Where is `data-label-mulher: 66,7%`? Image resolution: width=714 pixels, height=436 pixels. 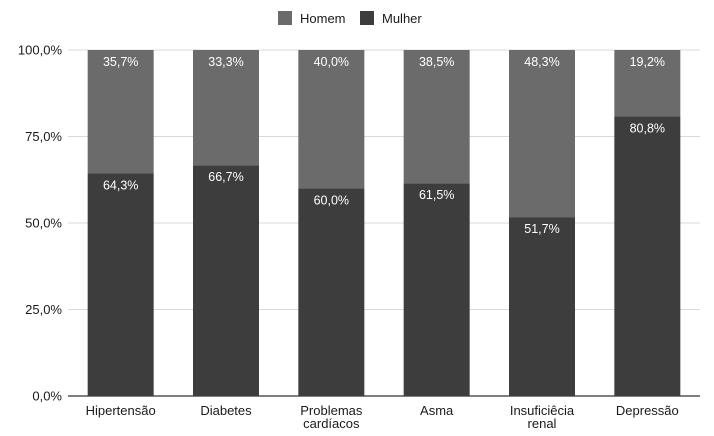 data-label-mulher: 66,7% is located at coordinates (225, 177).